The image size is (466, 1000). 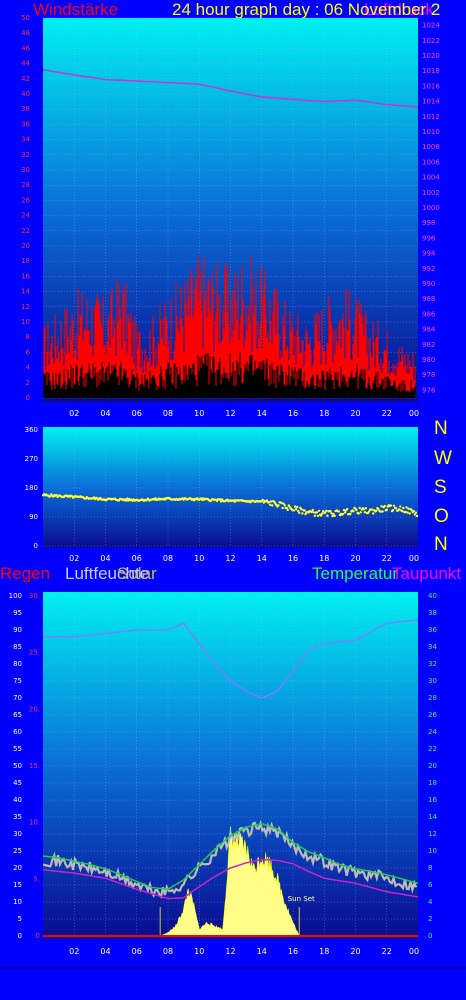 I want to click on panel3-ytick-pct: 30, so click(x=17, y=834).